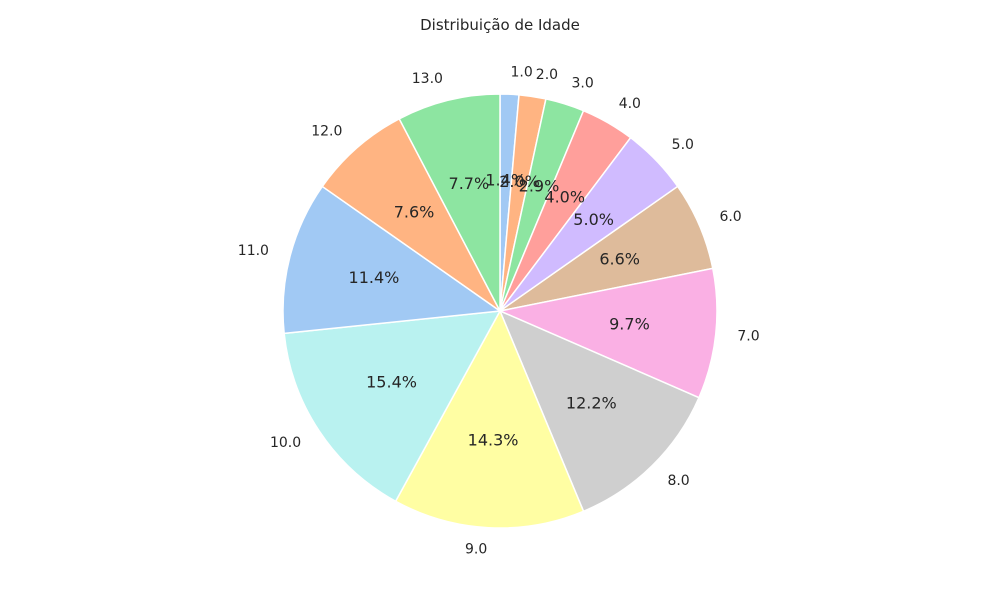 The image size is (1000, 600). I want to click on percentage-label: 5.0%, so click(593, 219).